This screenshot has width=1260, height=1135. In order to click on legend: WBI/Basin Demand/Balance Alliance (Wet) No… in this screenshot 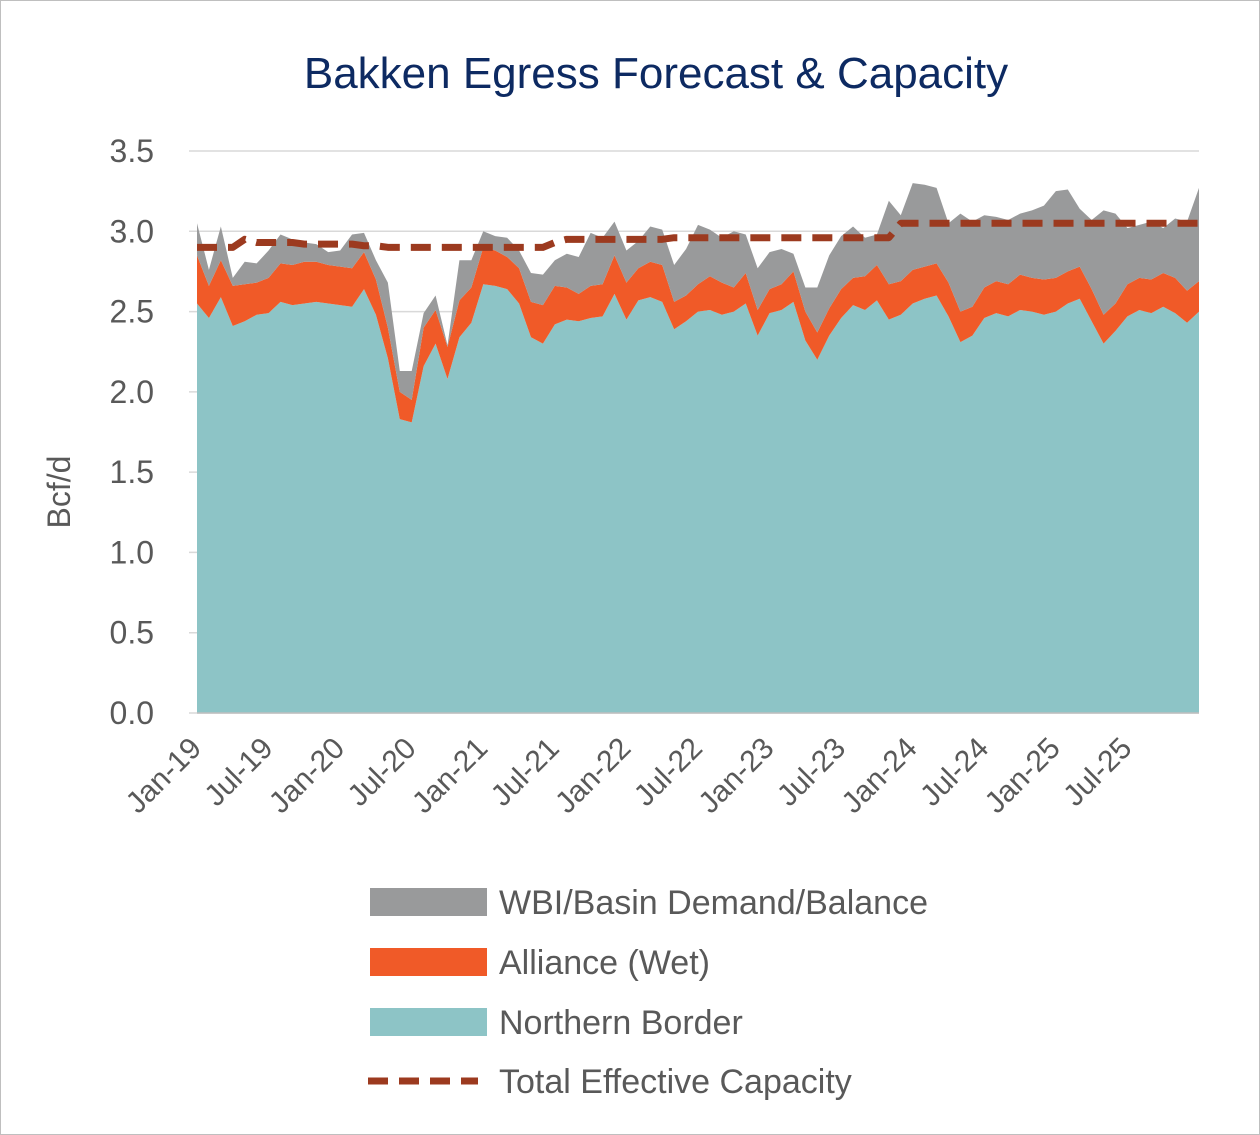, I will do `click(648, 992)`.